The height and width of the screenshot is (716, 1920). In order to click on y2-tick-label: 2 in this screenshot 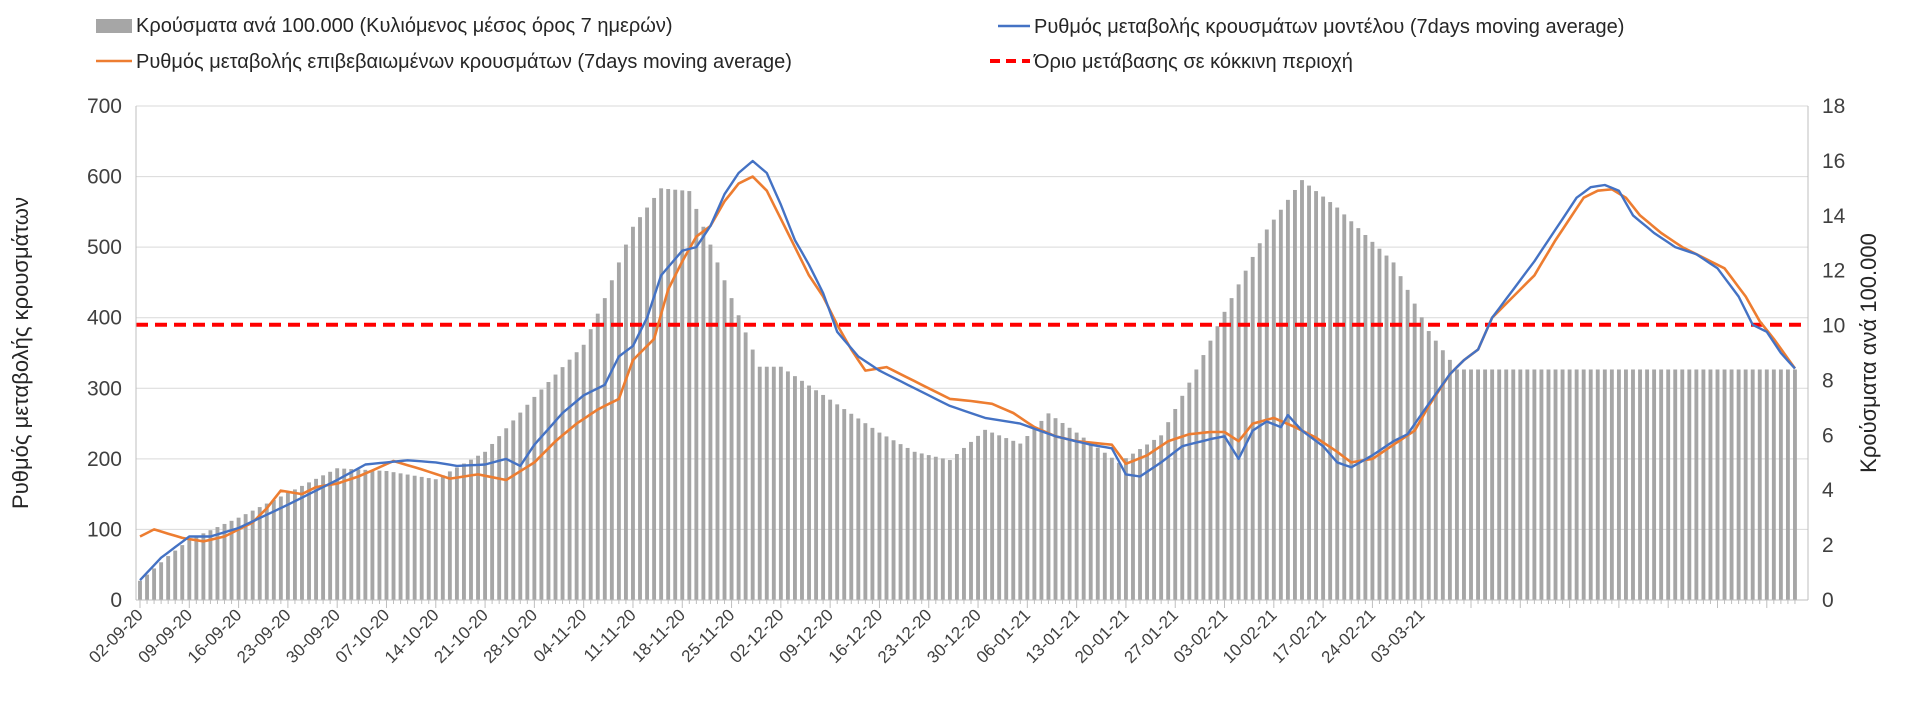, I will do `click(1828, 545)`.